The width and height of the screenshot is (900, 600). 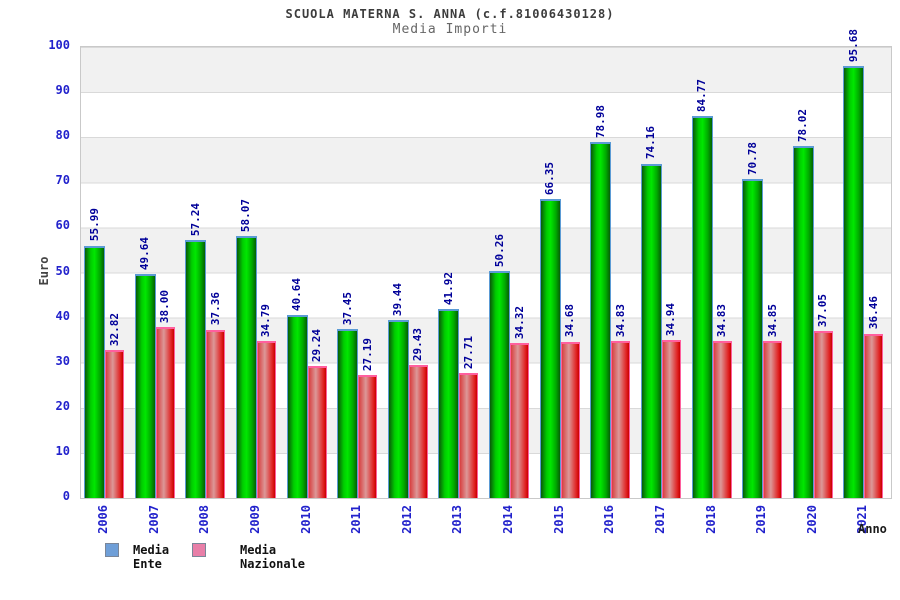 What do you see at coordinates (195, 219) in the screenshot?
I see `bar-value-label-media-ente-2008: 57.24` at bounding box center [195, 219].